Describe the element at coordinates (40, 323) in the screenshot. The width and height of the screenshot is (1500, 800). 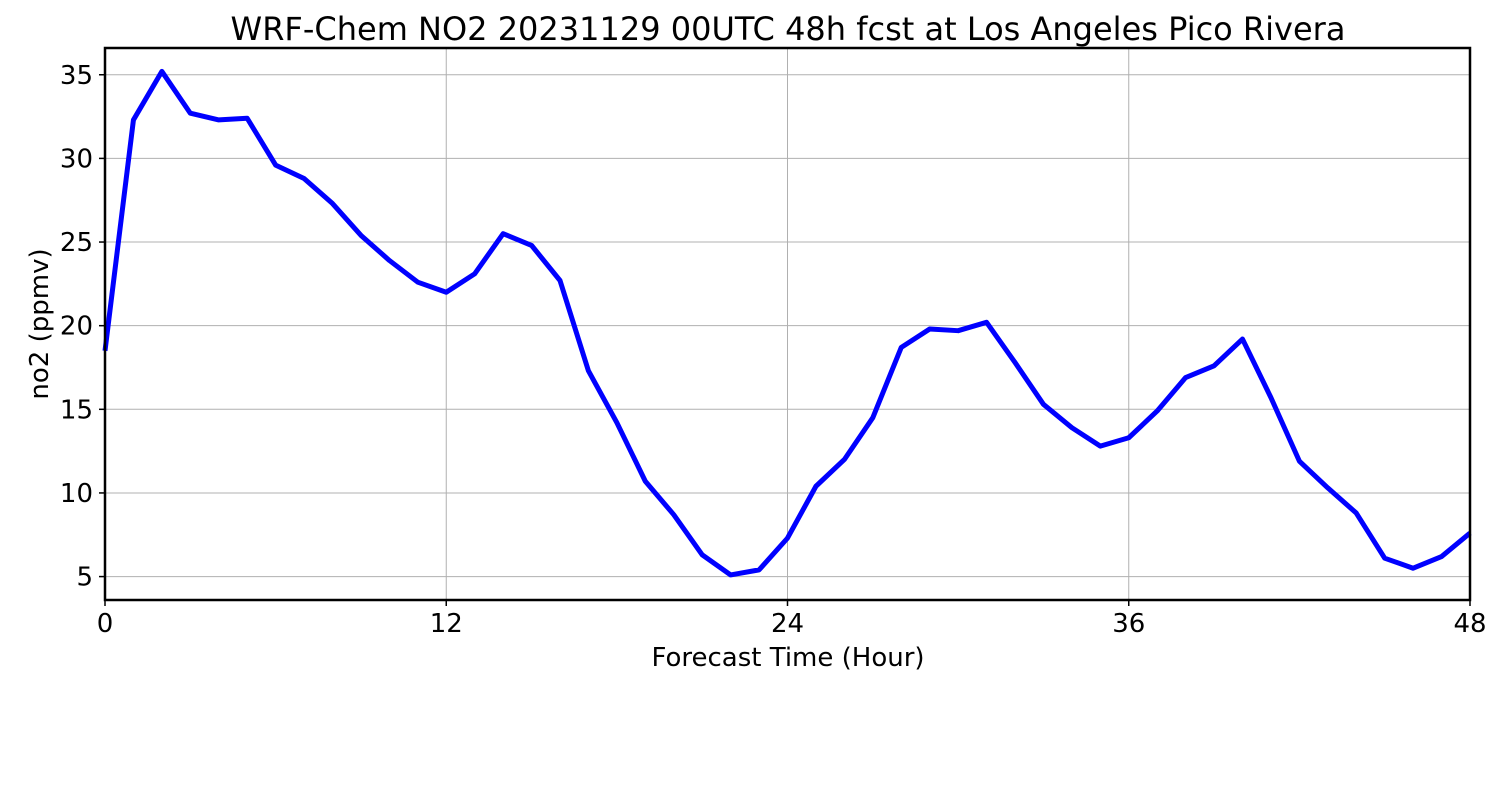
I see `y-axis-label: no2 (ppmv)` at that location.